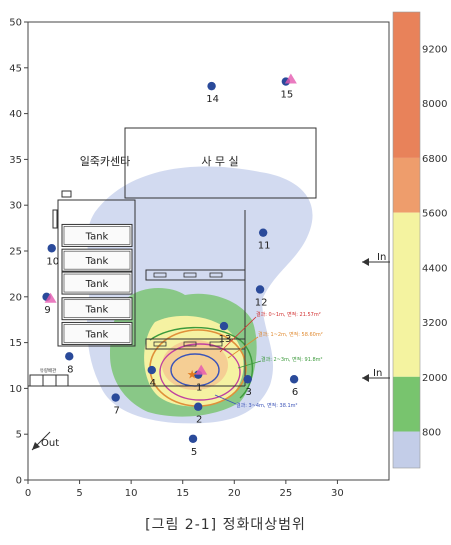  Describe the element at coordinates (434, 104) in the screenshot. I see `colorbar-label: 8000` at that location.